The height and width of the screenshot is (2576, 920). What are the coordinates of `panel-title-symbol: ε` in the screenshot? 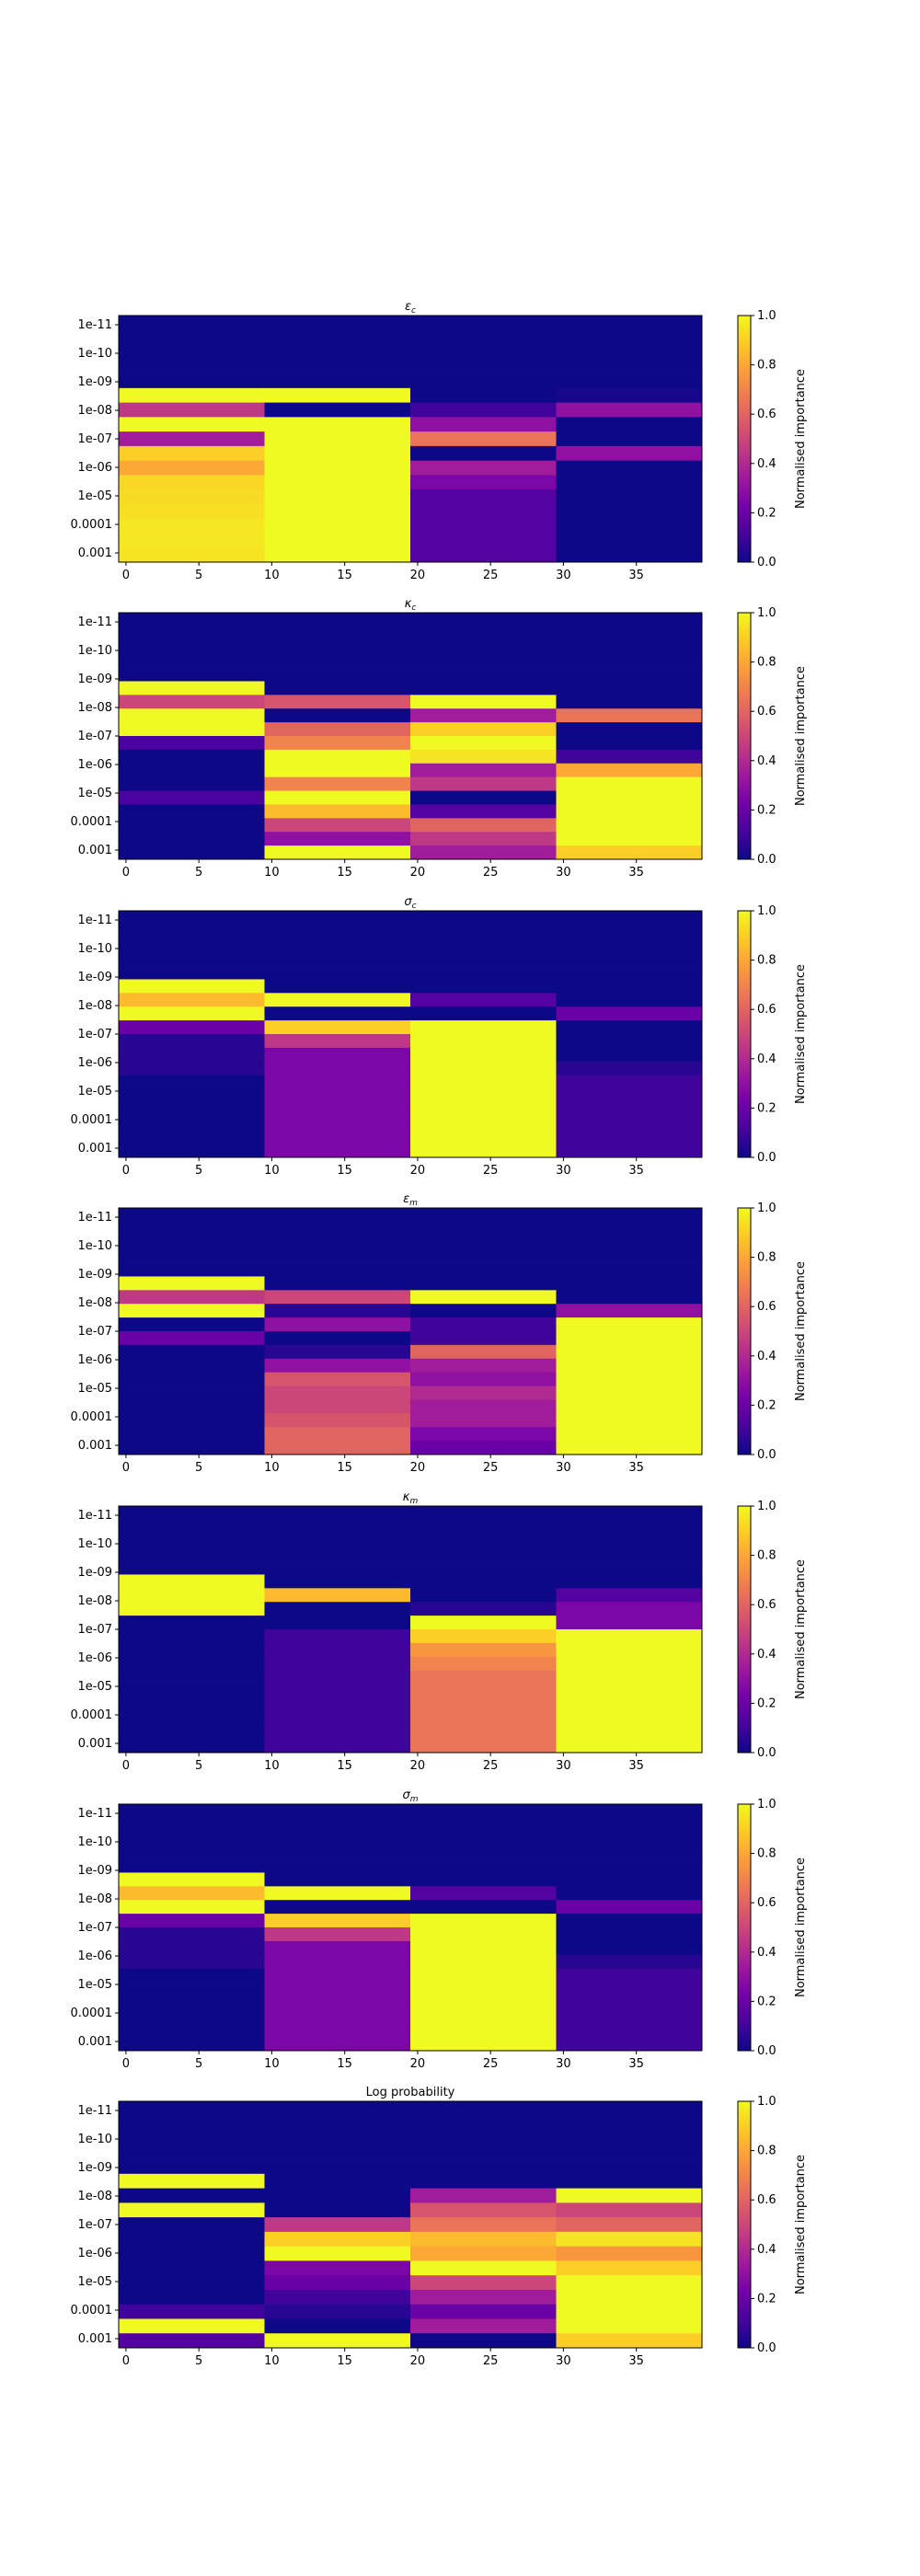 It's located at (408, 307).